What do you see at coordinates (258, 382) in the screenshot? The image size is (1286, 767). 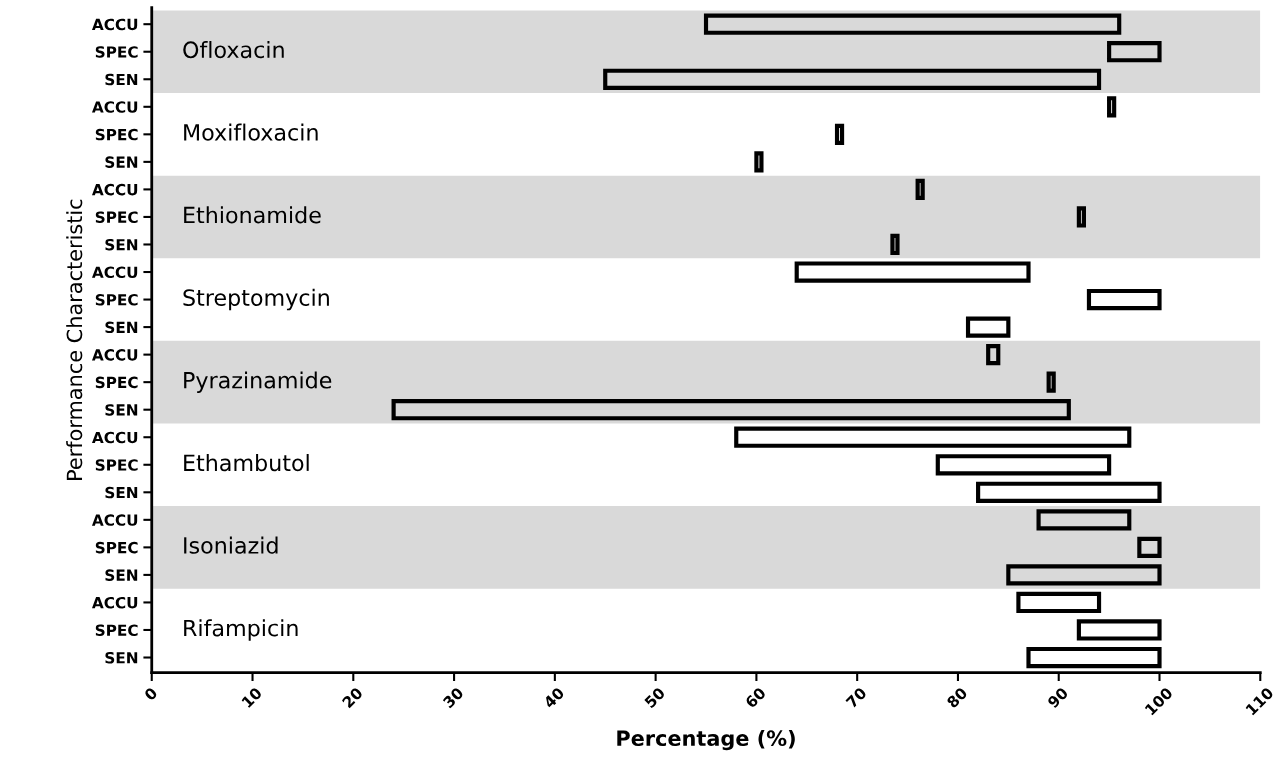 I see `annotation: Pyrazinamide` at bounding box center [258, 382].